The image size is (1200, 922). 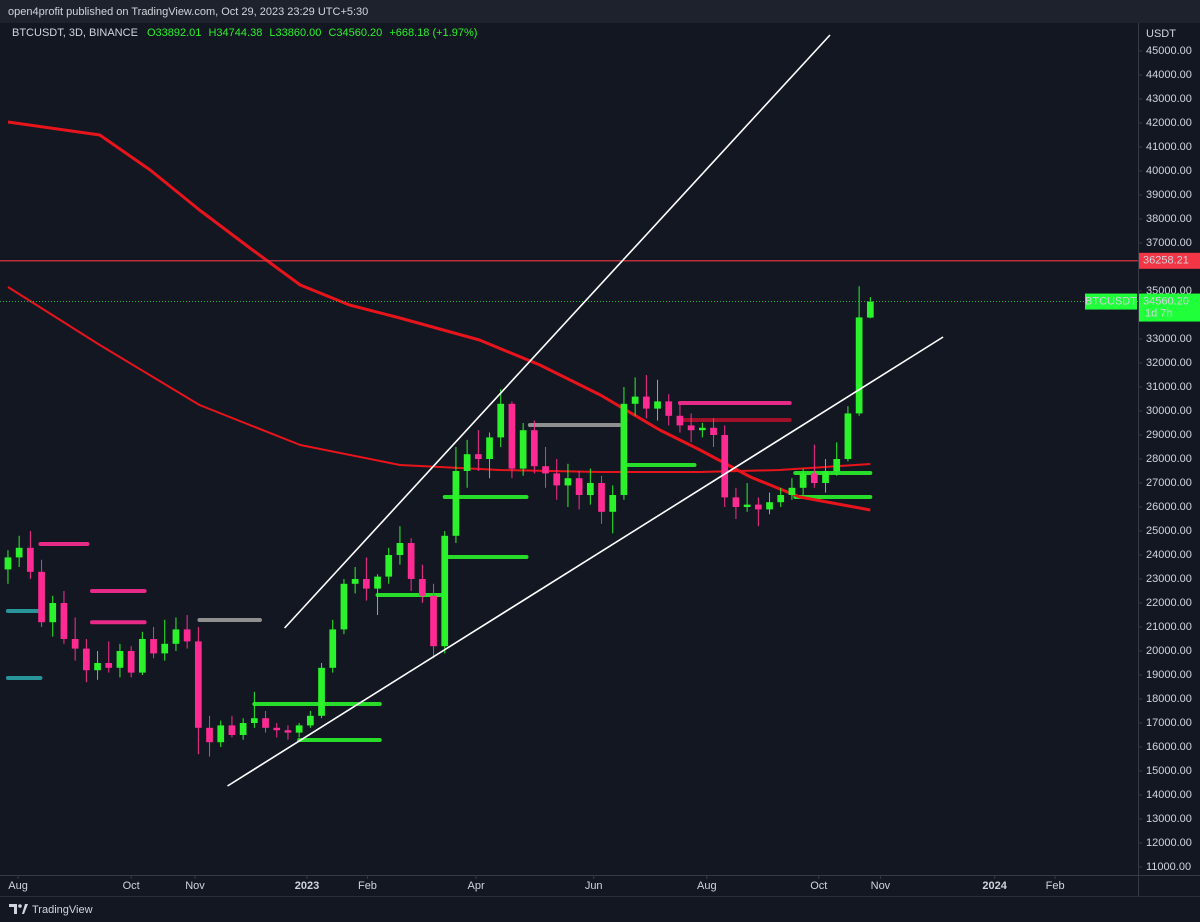 What do you see at coordinates (1169, 483) in the screenshot?
I see `y-tick-label: 27000.00` at bounding box center [1169, 483].